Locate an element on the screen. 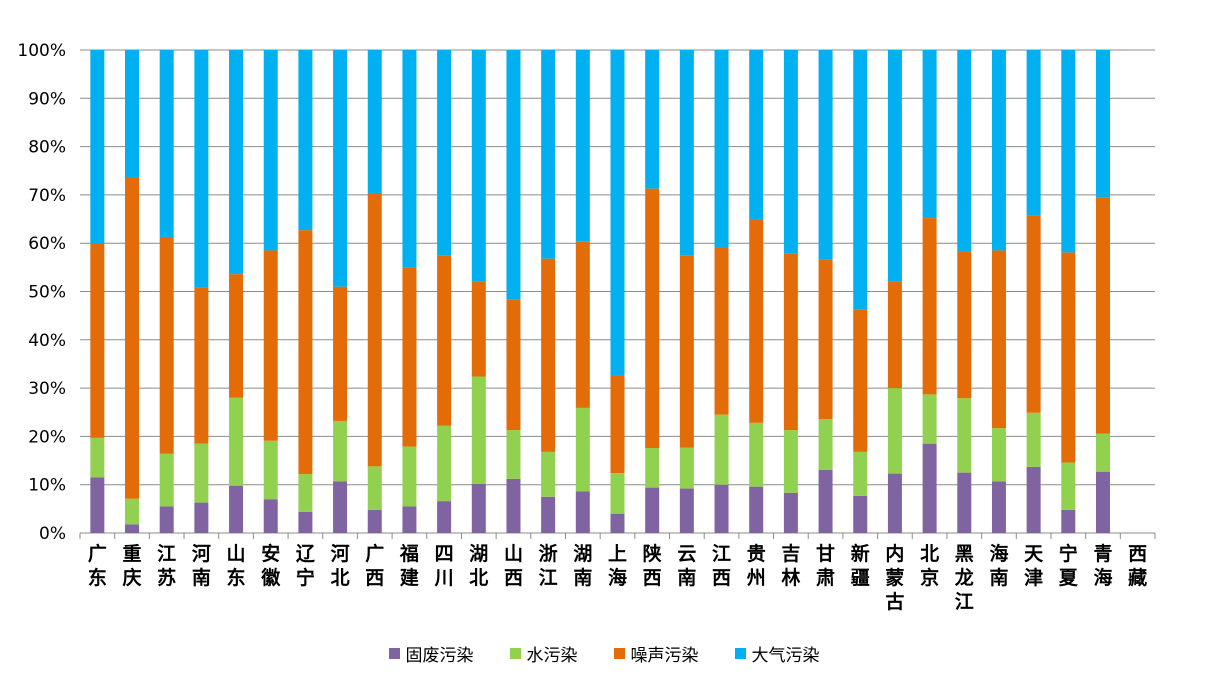  x-category-label: 天津 is located at coordinates (1034, 566).